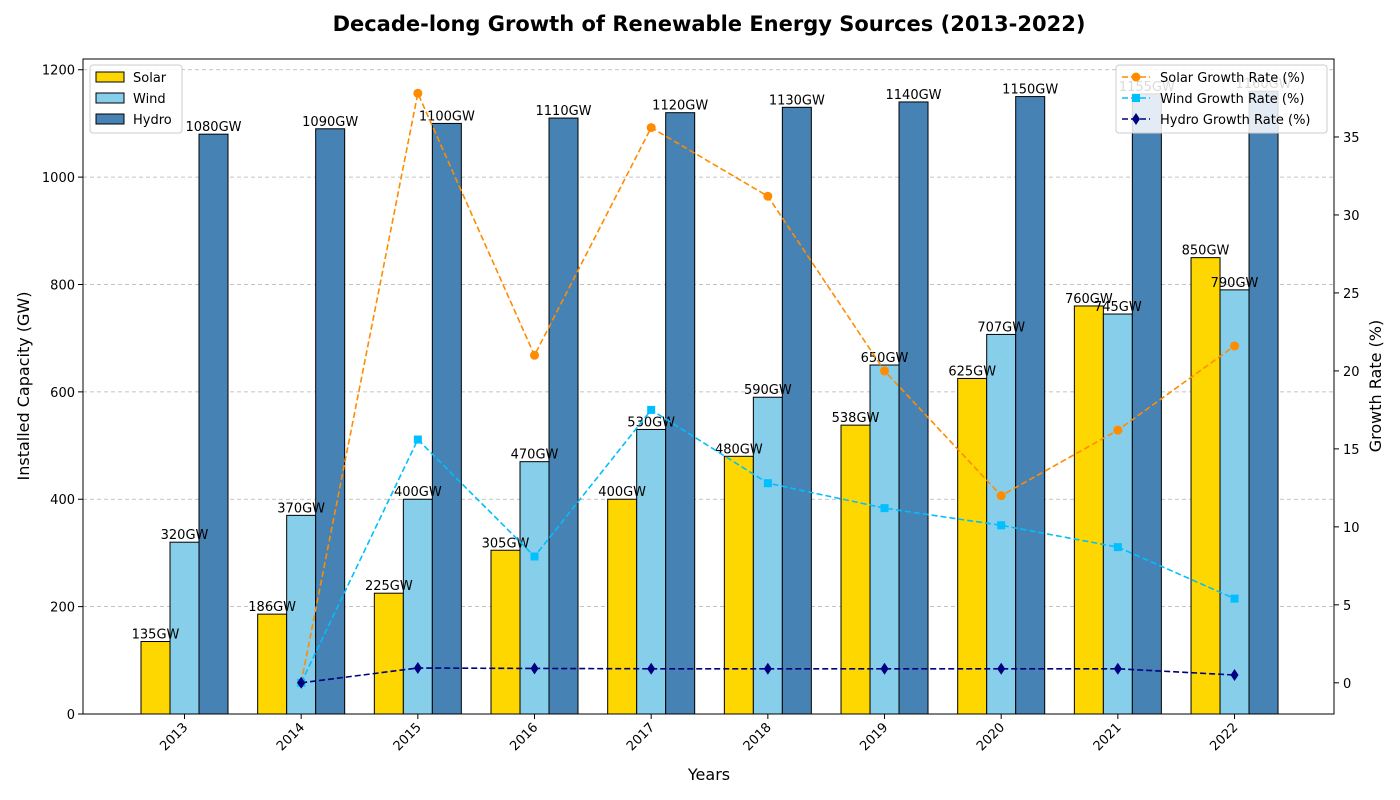  Describe the element at coordinates (291, 737) in the screenshot. I see `x-tick-label: 2014` at that location.